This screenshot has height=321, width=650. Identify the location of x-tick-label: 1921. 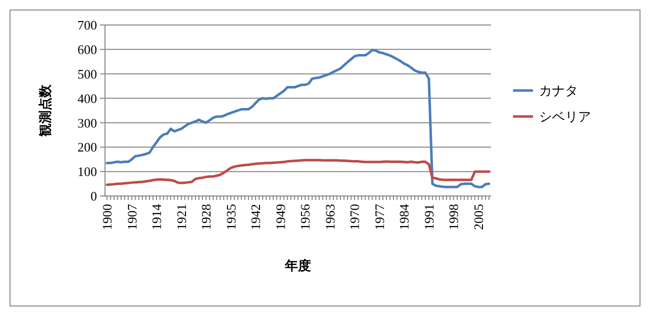
(181, 217).